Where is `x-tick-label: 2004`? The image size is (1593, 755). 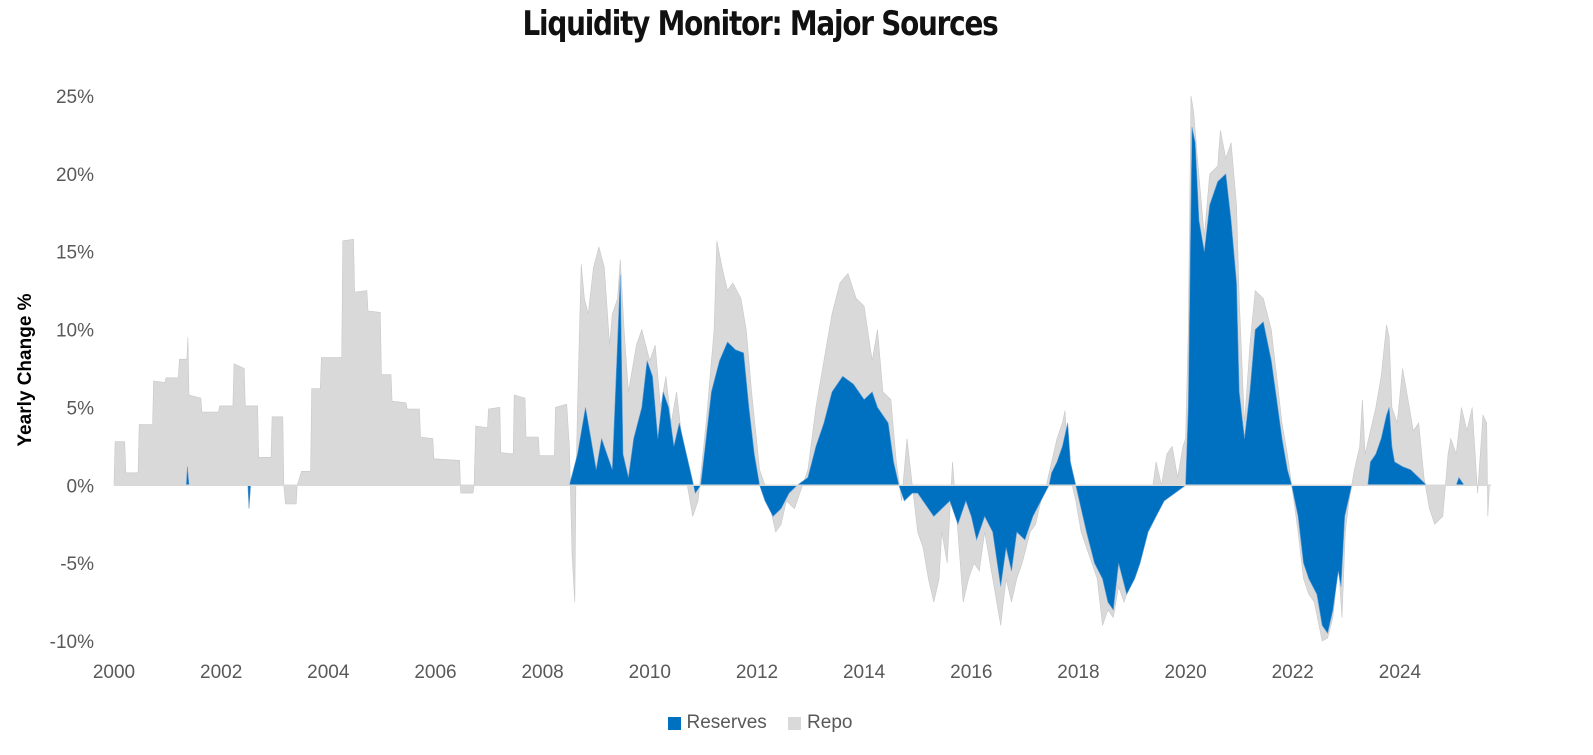
x-tick-label: 2004 is located at coordinates (328, 672).